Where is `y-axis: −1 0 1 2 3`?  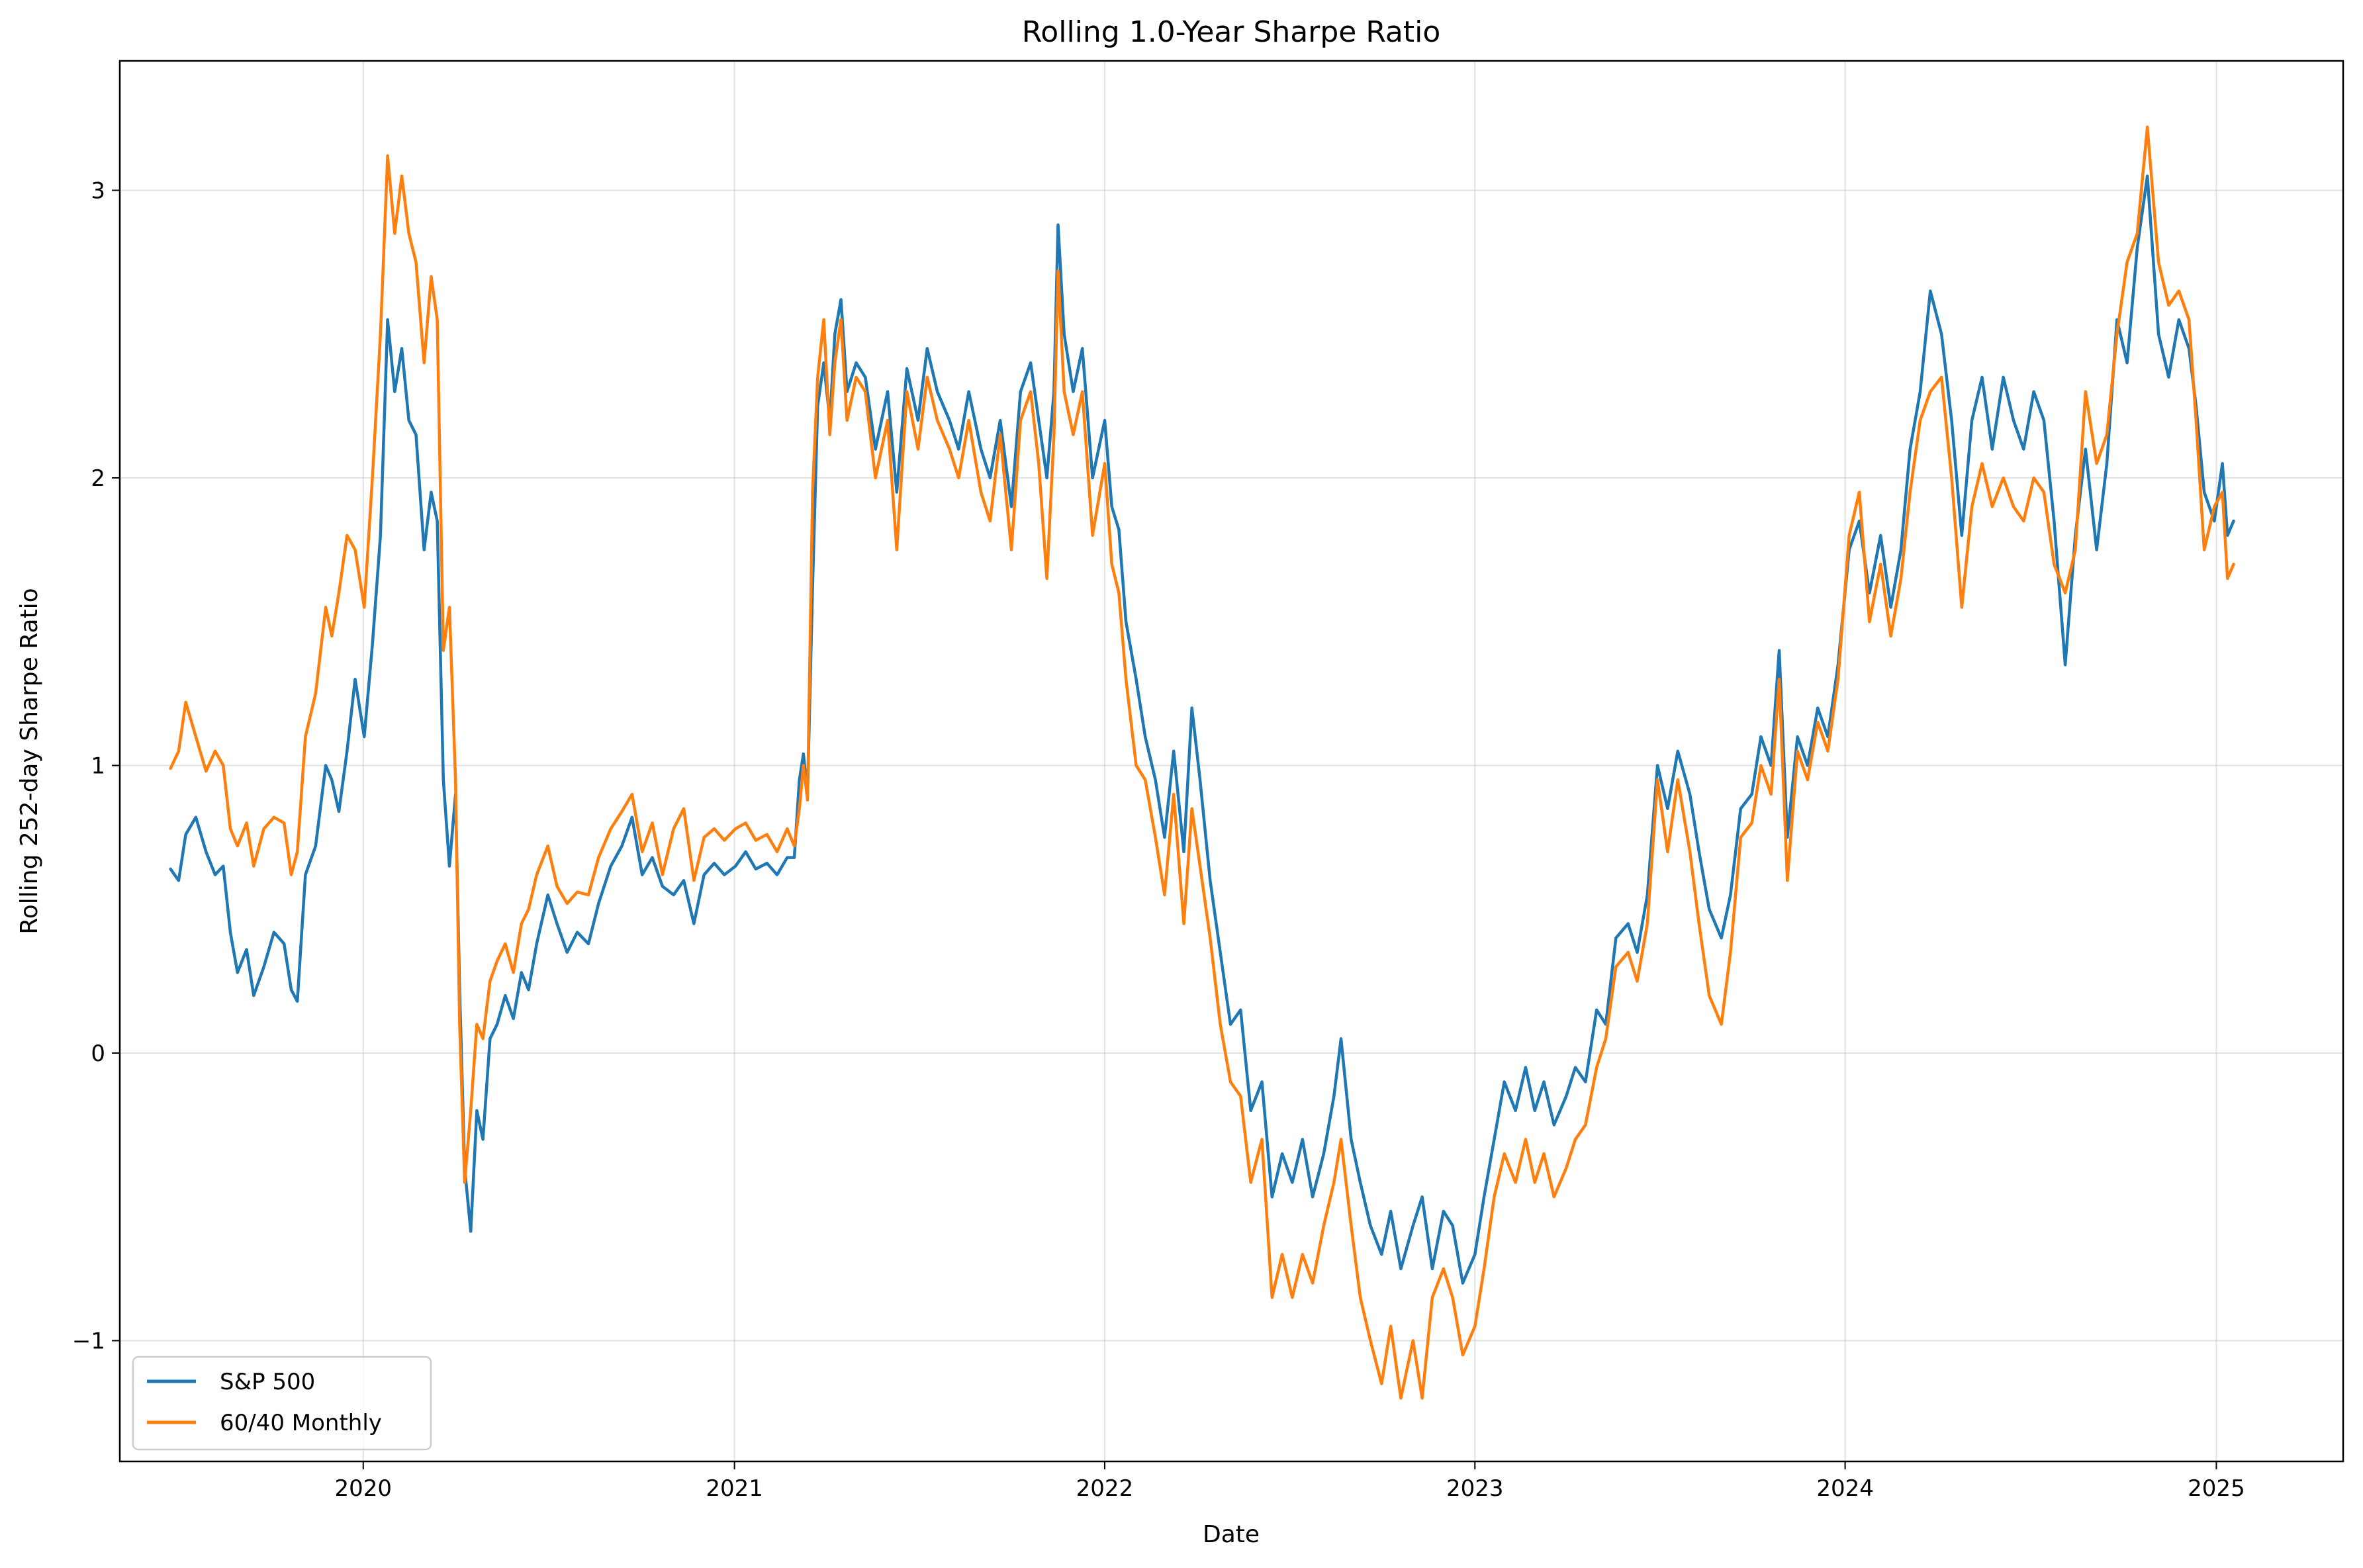
y-axis: −1 0 1 2 3 is located at coordinates (96, 766).